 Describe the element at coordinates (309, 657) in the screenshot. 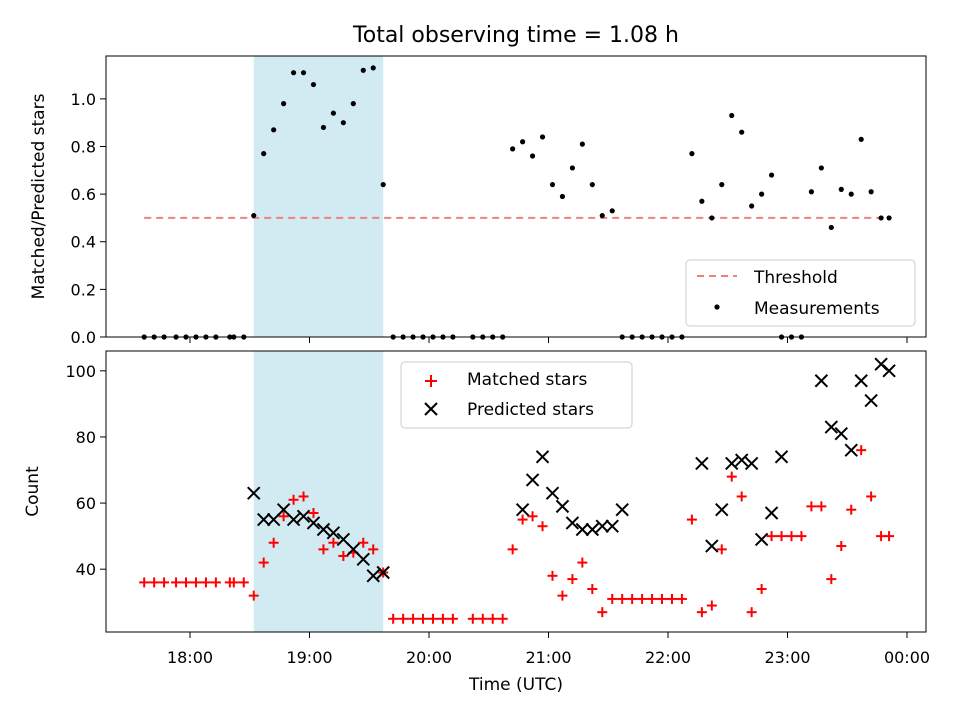

I see `x-tick-label: 19:00` at that location.